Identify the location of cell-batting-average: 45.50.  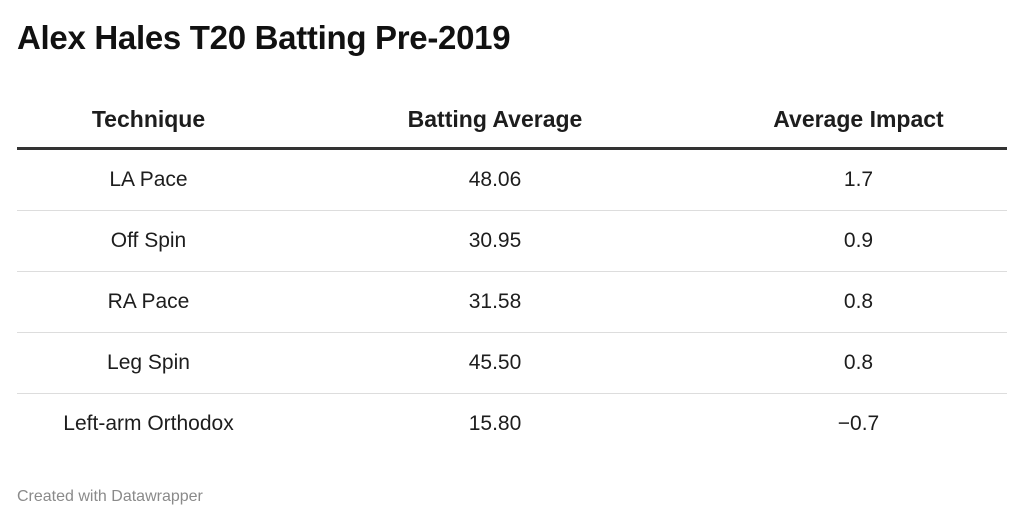
(495, 362).